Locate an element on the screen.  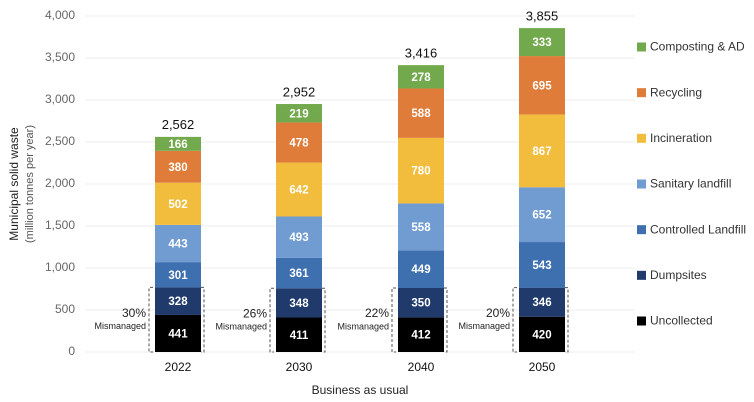
y-tick-label: 4,000 is located at coordinates (60, 15).